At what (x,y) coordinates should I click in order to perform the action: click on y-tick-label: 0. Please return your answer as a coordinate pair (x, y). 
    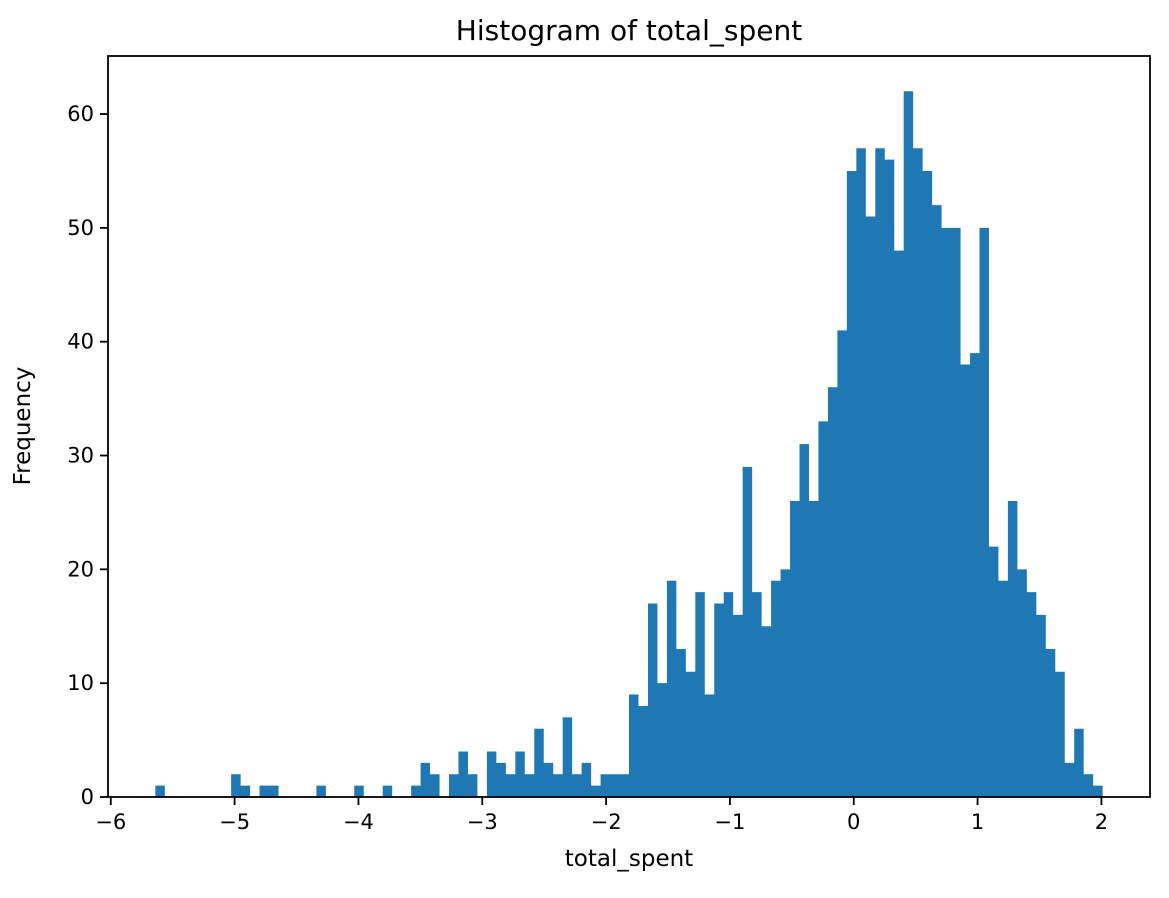
    Looking at the image, I should click on (87, 797).